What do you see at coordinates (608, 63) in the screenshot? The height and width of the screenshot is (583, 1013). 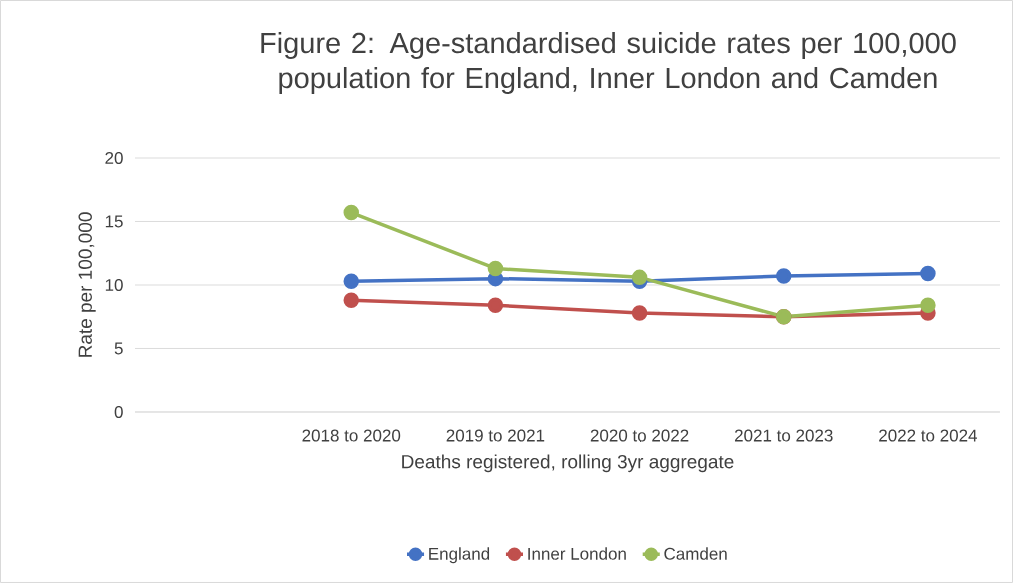 I see `chart-title: Figure 2: Age-standardised suicide rates per 100,000 population for England, Inner London and Camden` at bounding box center [608, 63].